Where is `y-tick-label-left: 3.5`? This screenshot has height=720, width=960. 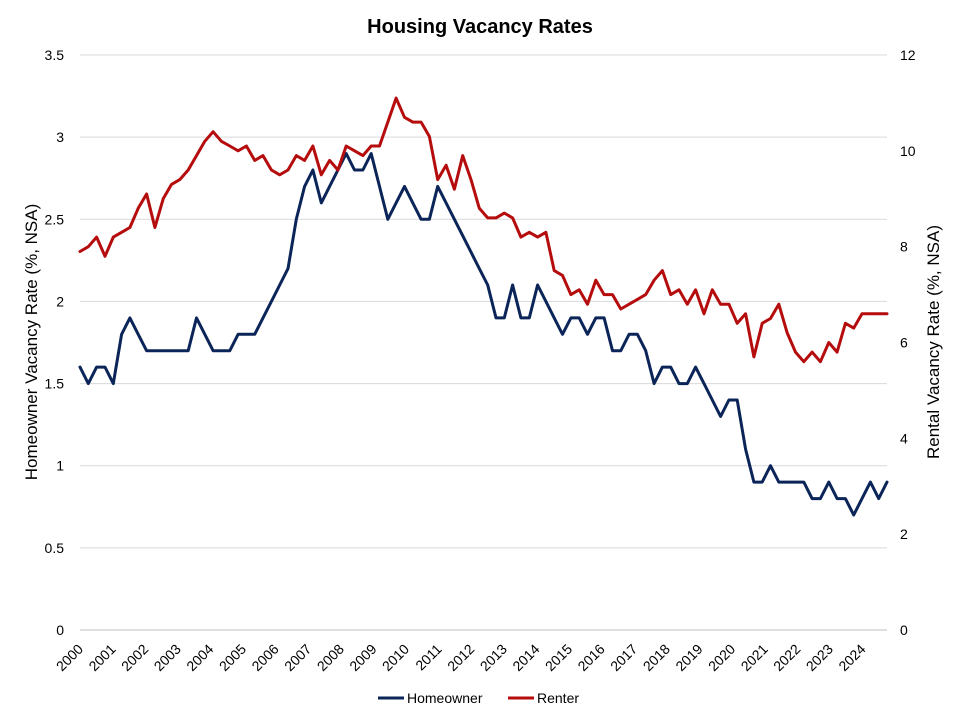
y-tick-label-left: 3.5 is located at coordinates (55, 55).